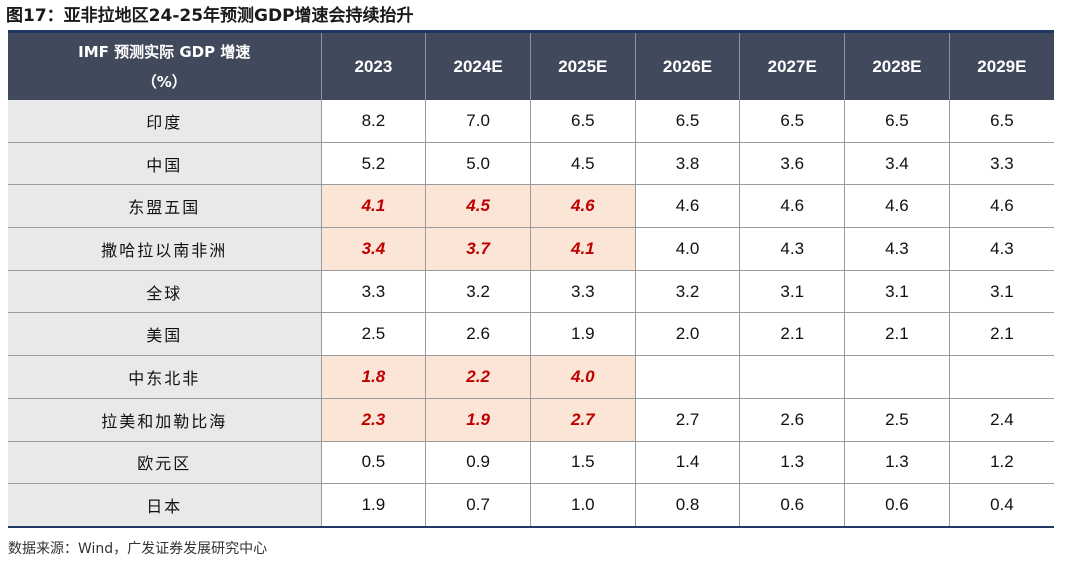 The height and width of the screenshot is (566, 1080). What do you see at coordinates (165, 291) in the screenshot?
I see `region-label: 全球` at bounding box center [165, 291].